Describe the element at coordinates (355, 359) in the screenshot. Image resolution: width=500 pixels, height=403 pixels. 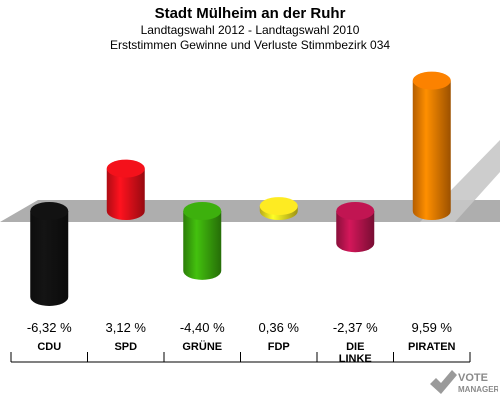
I see `category-label: LINKE` at that location.